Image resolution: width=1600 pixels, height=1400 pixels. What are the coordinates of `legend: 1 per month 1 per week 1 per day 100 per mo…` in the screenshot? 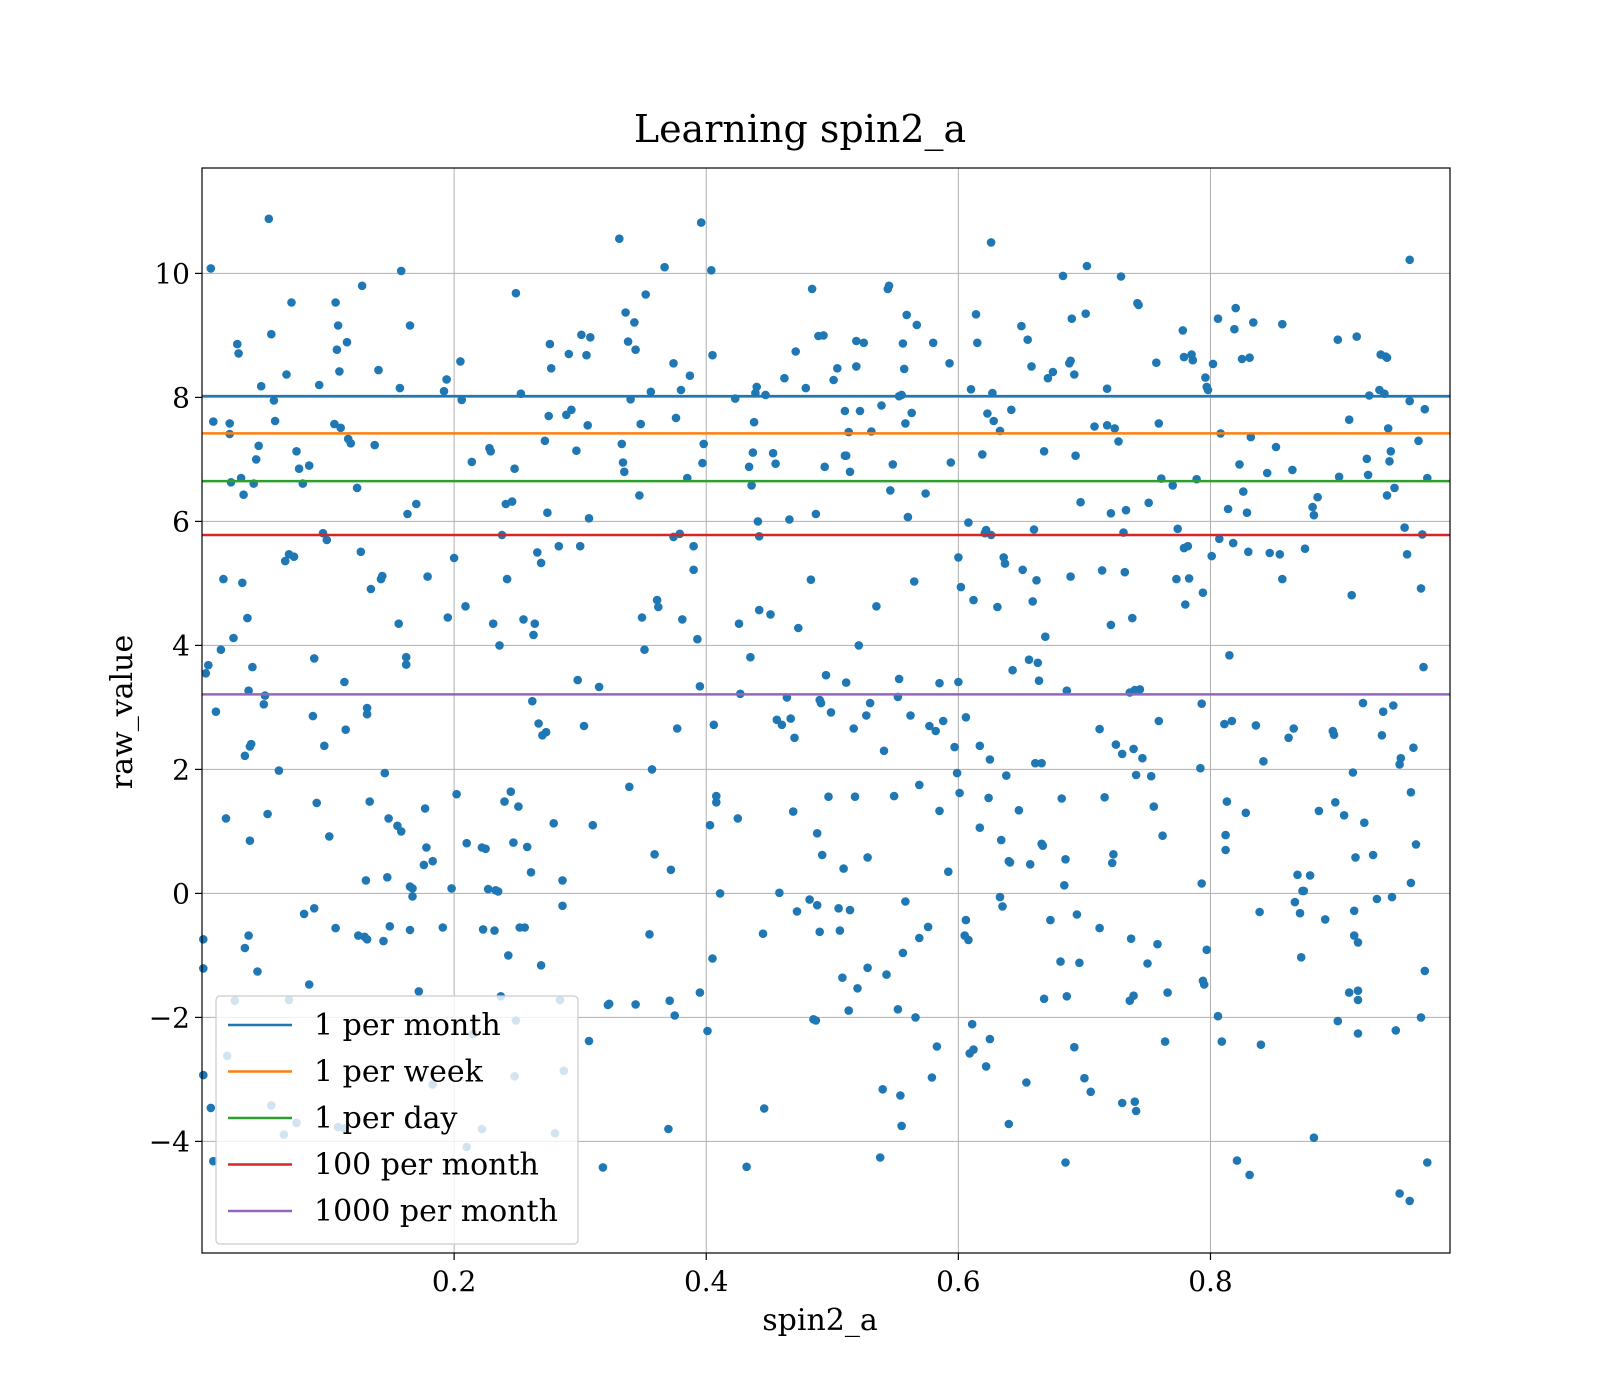 It's located at (397, 1120).